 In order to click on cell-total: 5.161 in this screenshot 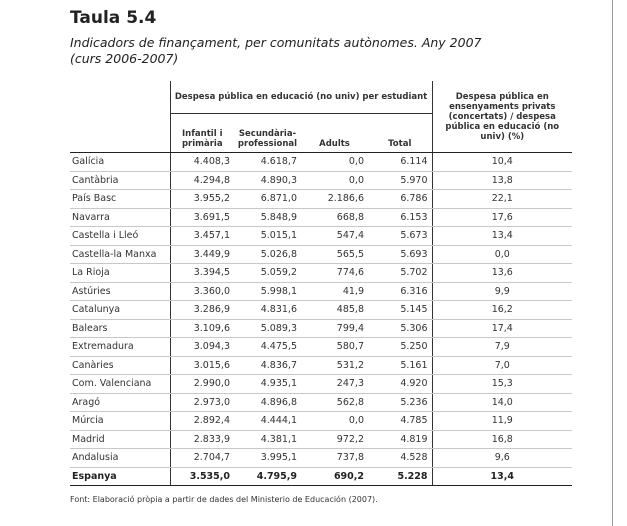, I will do `click(400, 365)`.